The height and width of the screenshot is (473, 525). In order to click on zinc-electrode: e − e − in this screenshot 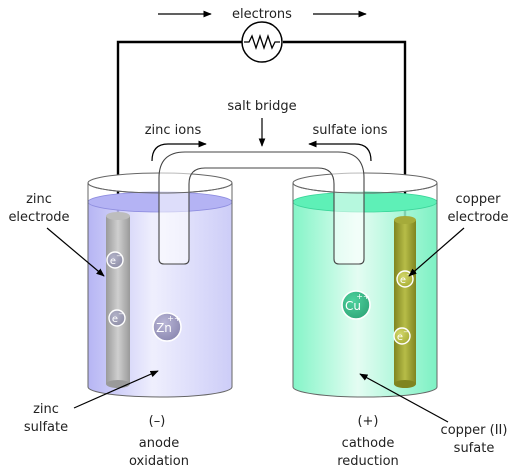, I will do `click(118, 300)`.